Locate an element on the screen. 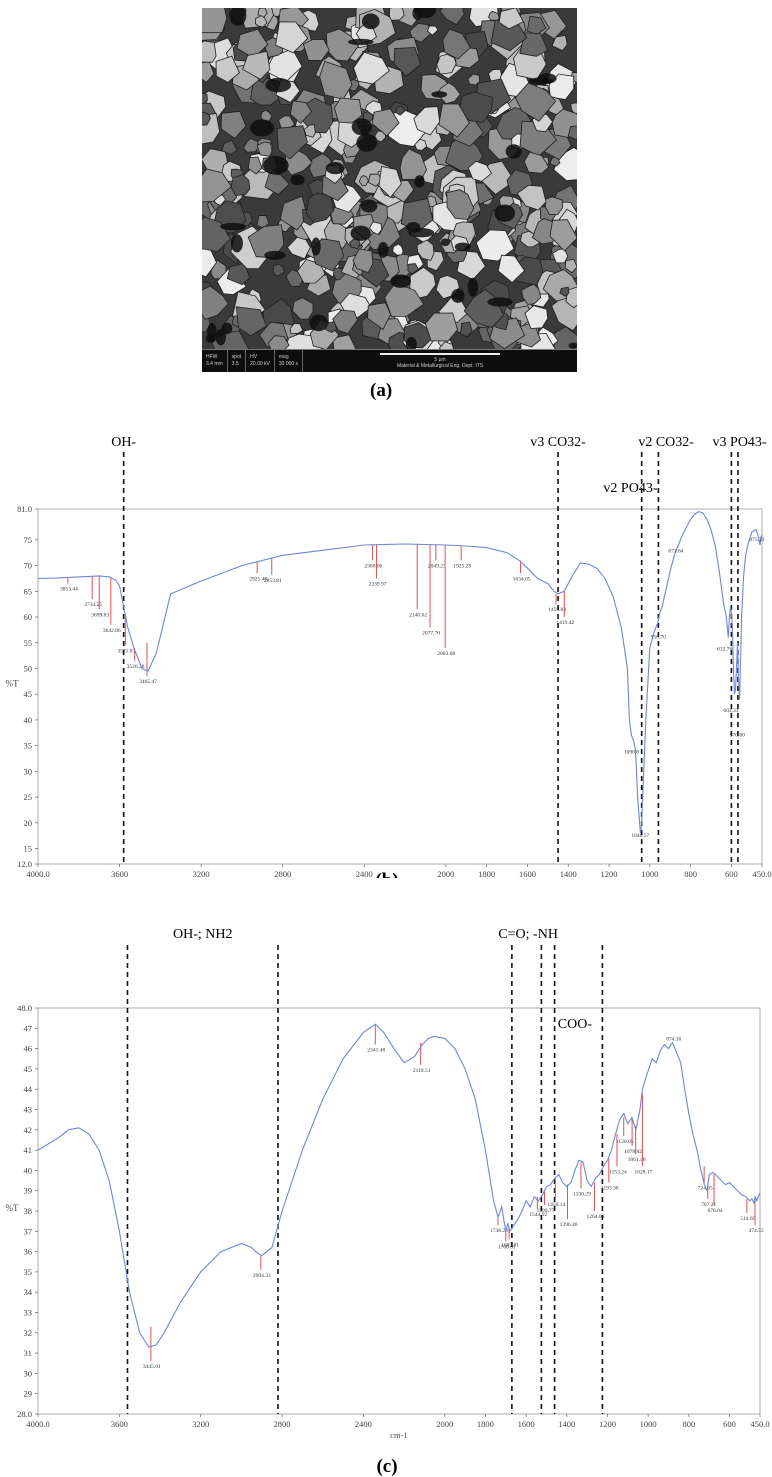 This screenshot has height=1477, width=772. peak-annotation: 874.16 is located at coordinates (673, 1039).